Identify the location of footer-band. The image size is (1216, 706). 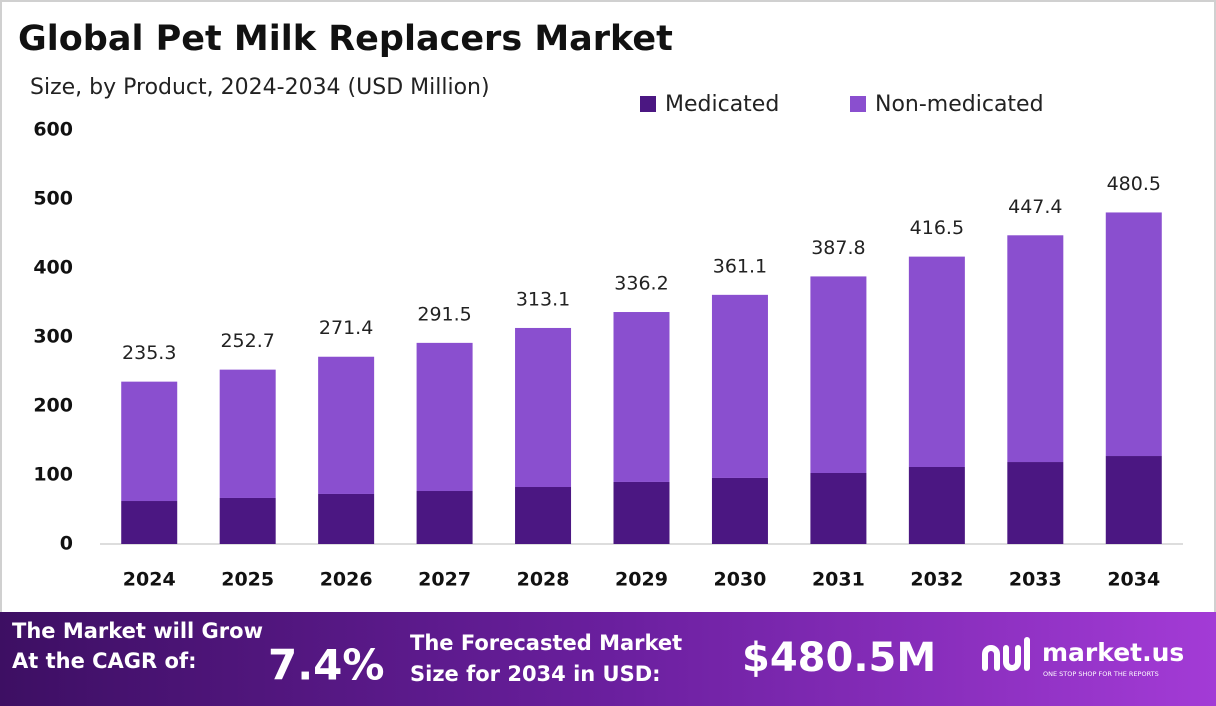
(608, 659).